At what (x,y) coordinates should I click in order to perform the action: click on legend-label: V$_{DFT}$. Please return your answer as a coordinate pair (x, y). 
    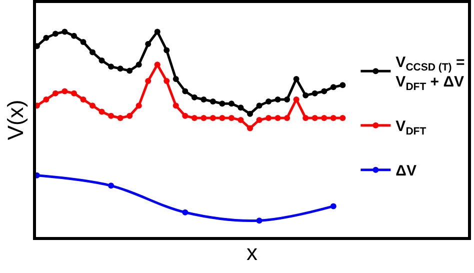
    Looking at the image, I should click on (411, 128).